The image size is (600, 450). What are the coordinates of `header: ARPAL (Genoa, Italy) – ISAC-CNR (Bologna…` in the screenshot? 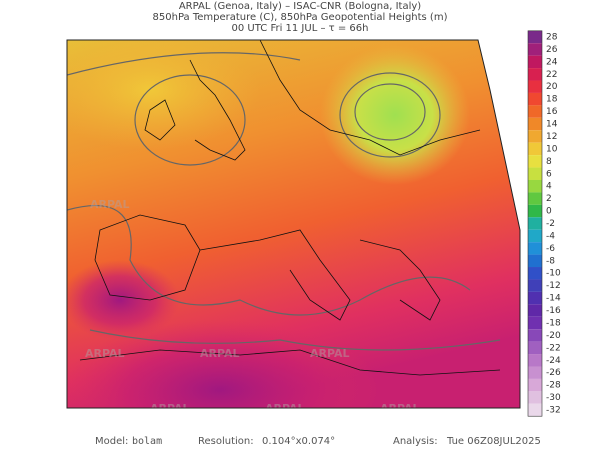 It's located at (300, 17).